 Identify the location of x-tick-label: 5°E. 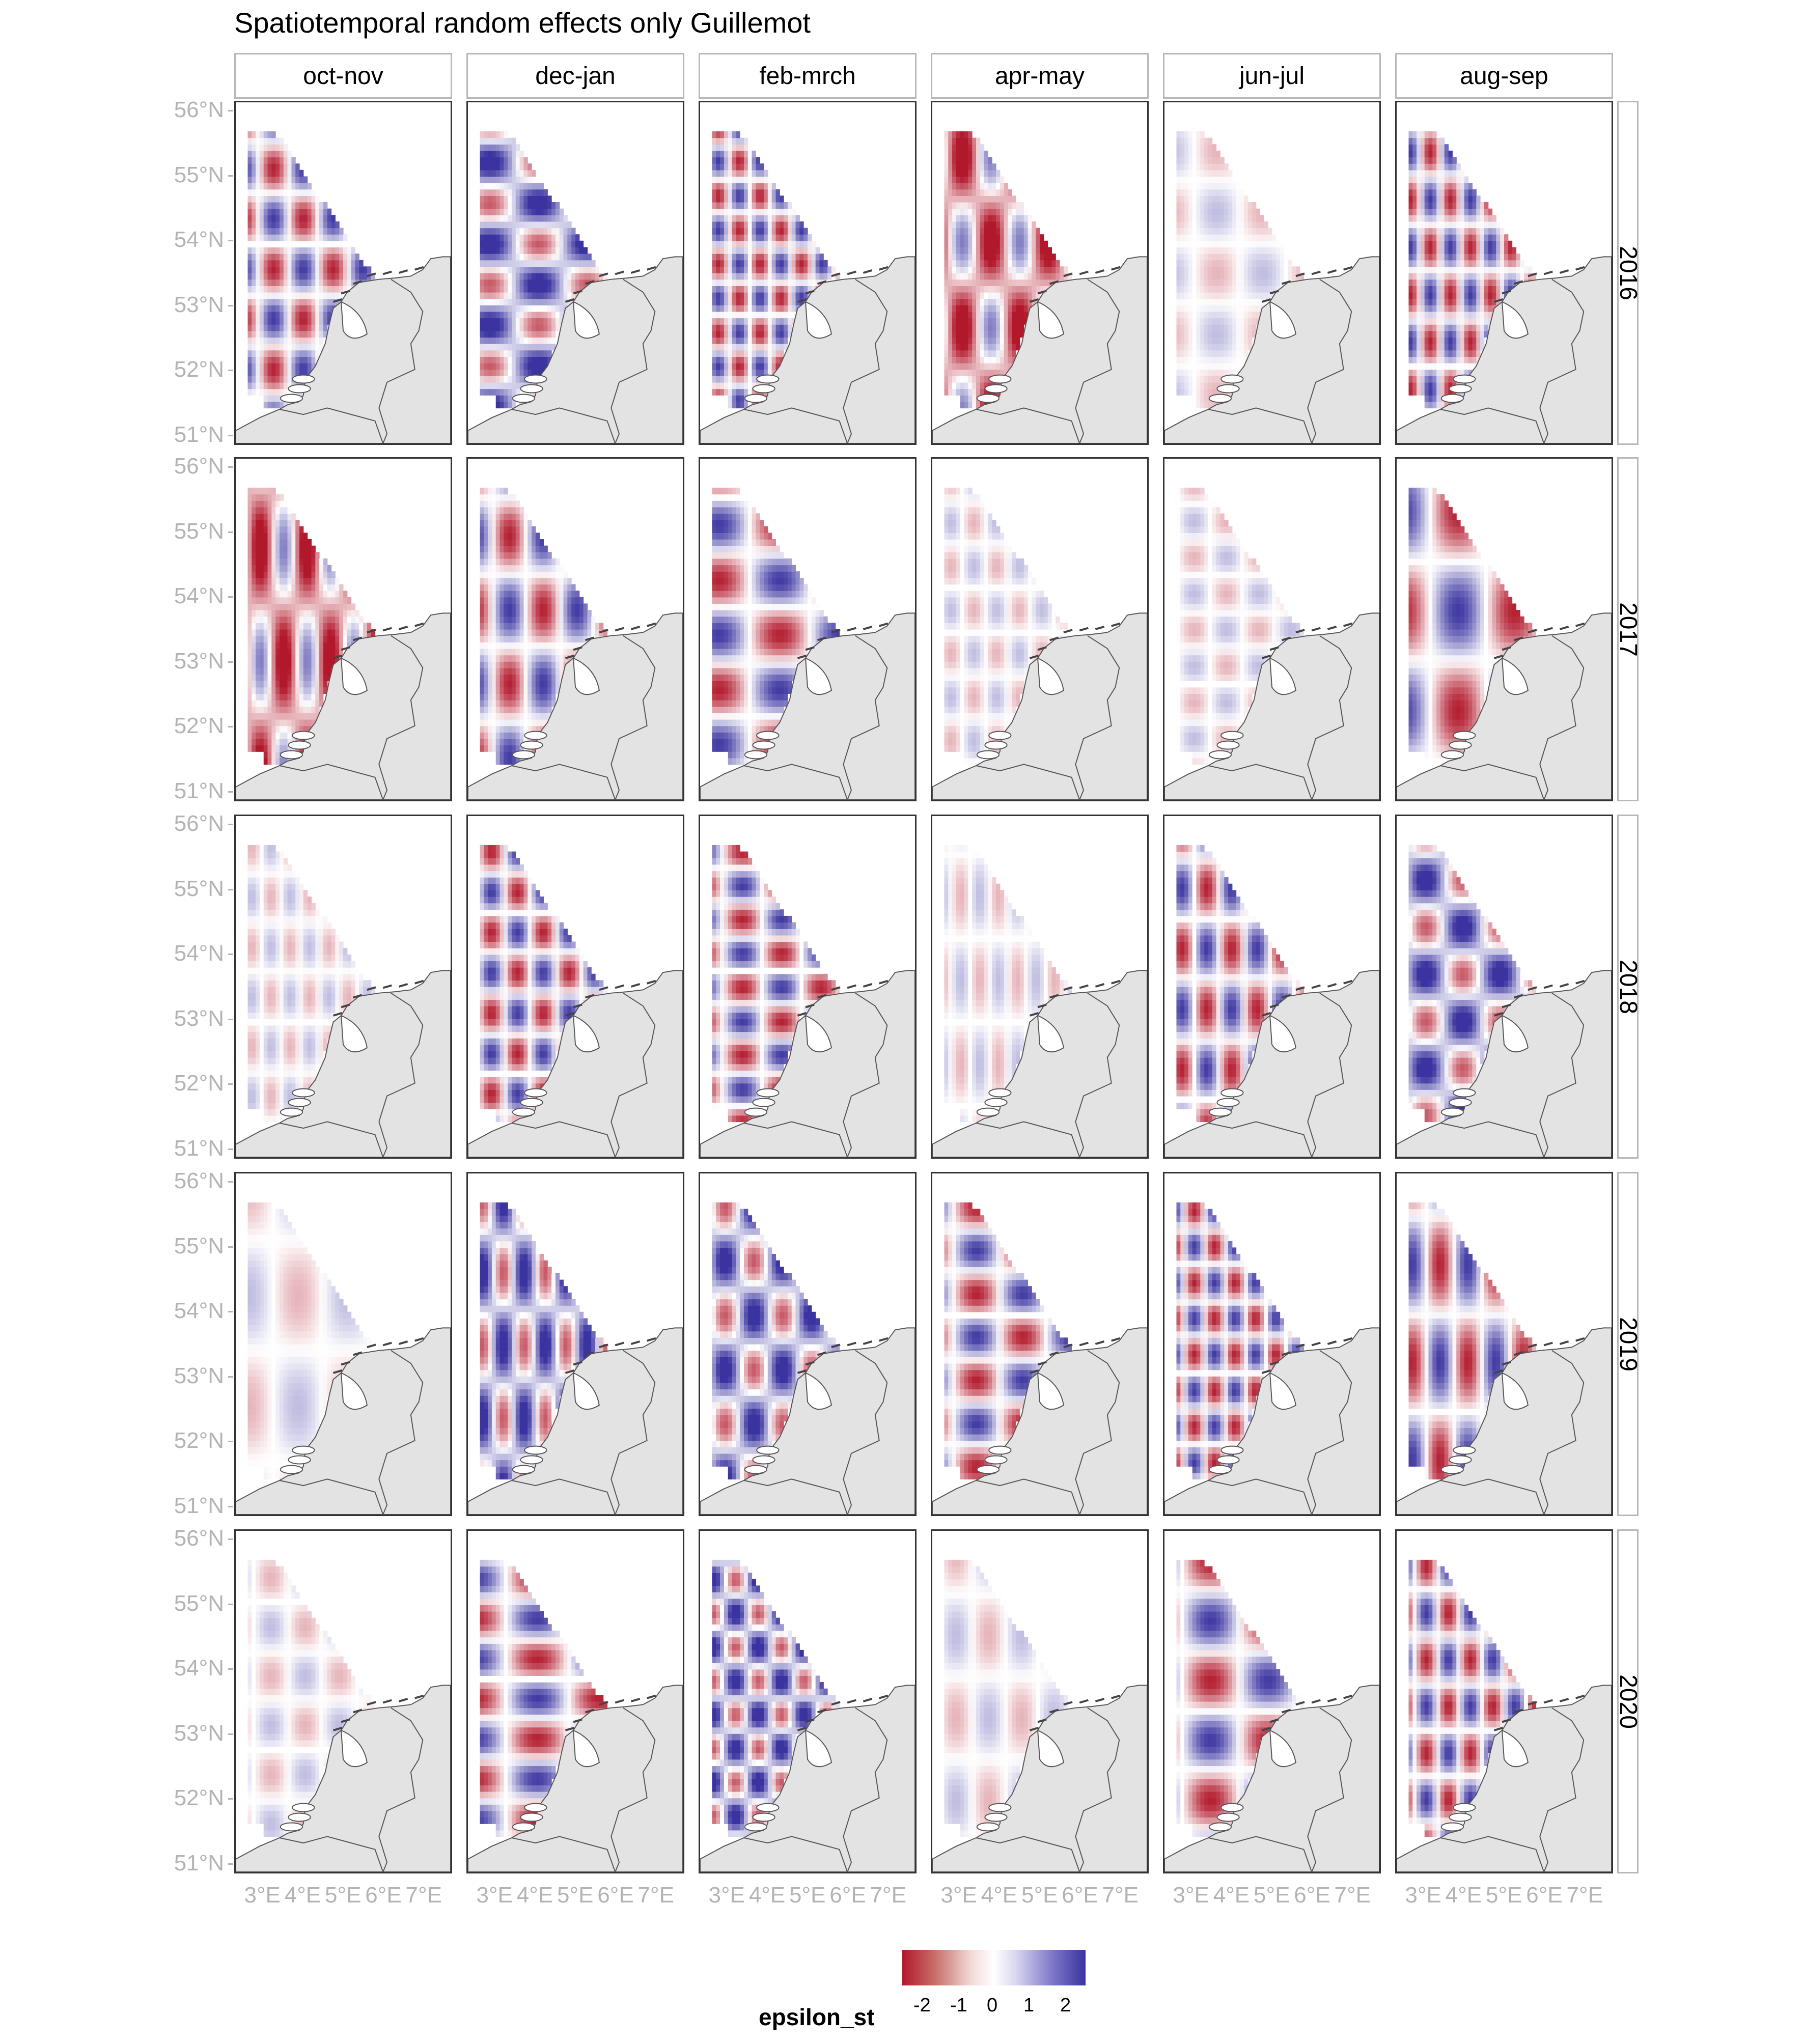
(1039, 1895).